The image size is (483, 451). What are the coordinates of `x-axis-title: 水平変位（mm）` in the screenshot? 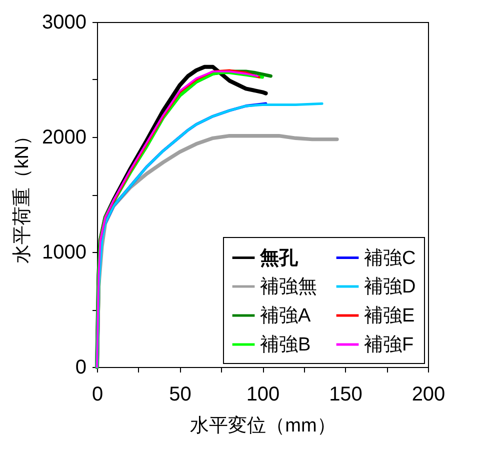 It's located at (263, 425).